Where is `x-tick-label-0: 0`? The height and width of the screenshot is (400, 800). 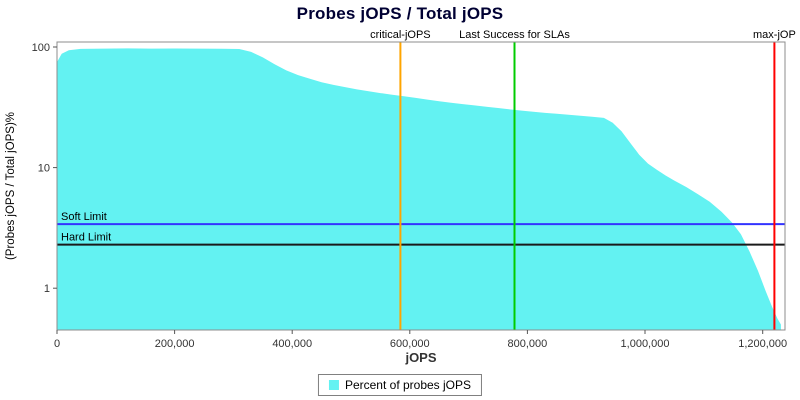 x-tick-label-0: 0 is located at coordinates (57, 344).